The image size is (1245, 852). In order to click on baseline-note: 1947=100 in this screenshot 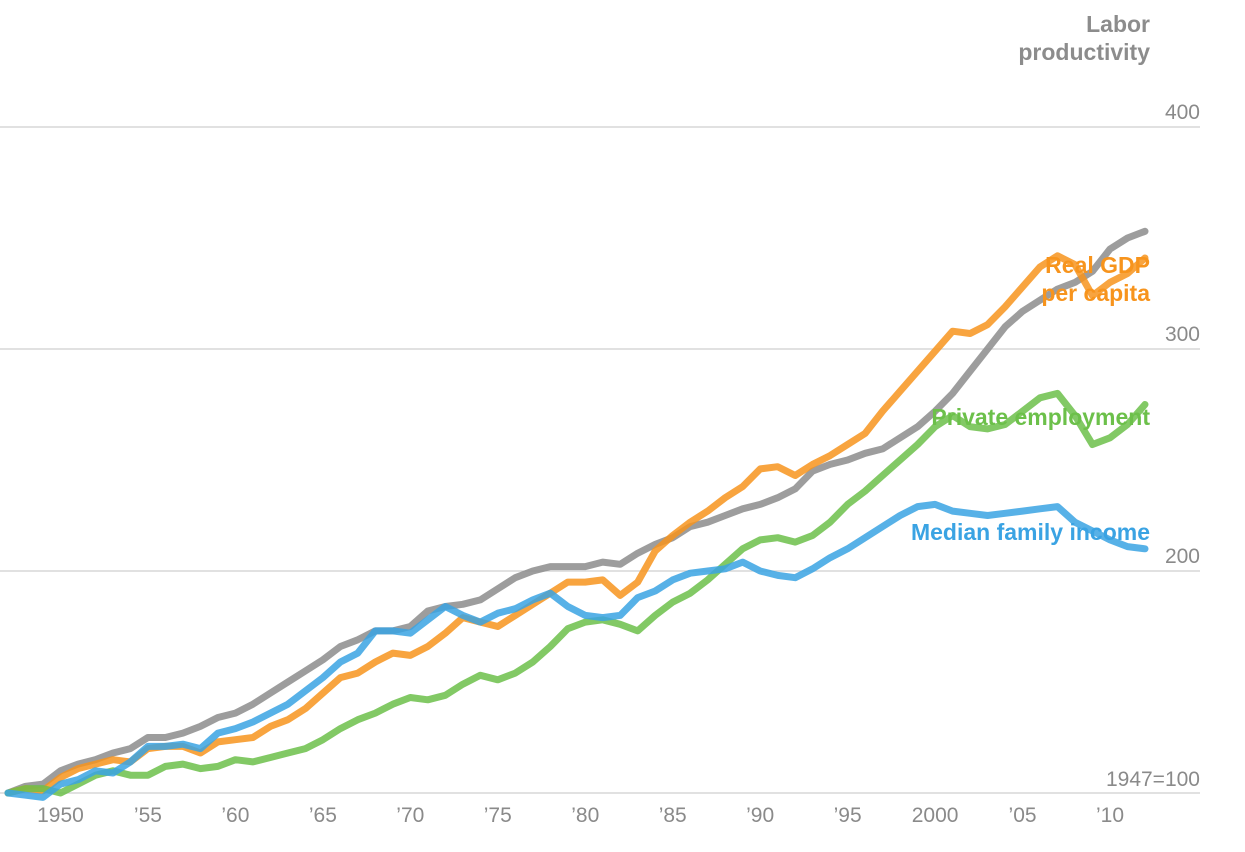, I will do `click(1153, 779)`.